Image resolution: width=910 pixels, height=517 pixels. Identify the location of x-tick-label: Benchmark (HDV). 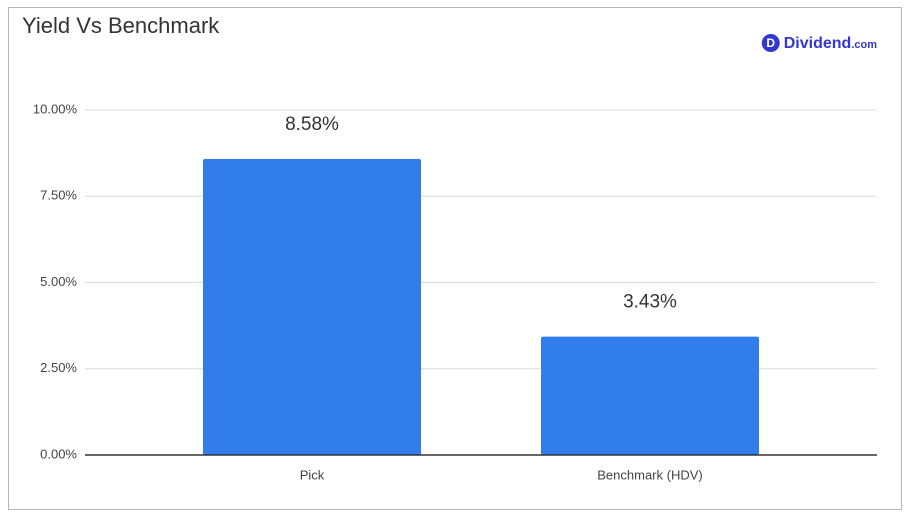
(649, 474).